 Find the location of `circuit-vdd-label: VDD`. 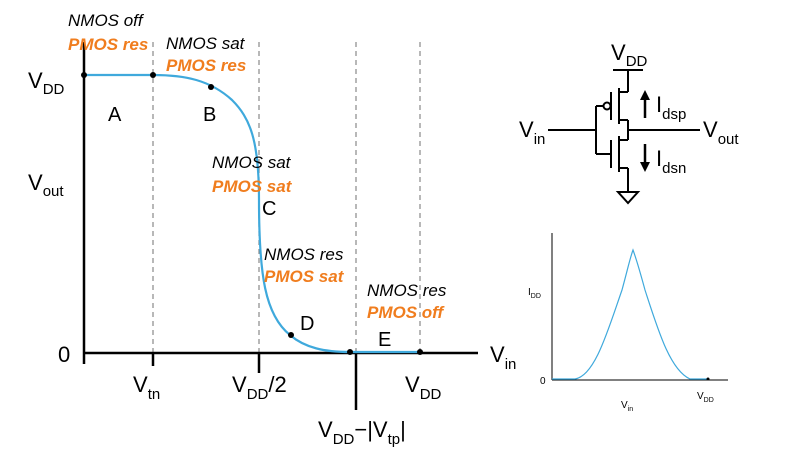

circuit-vdd-label: VDD is located at coordinates (629, 55).